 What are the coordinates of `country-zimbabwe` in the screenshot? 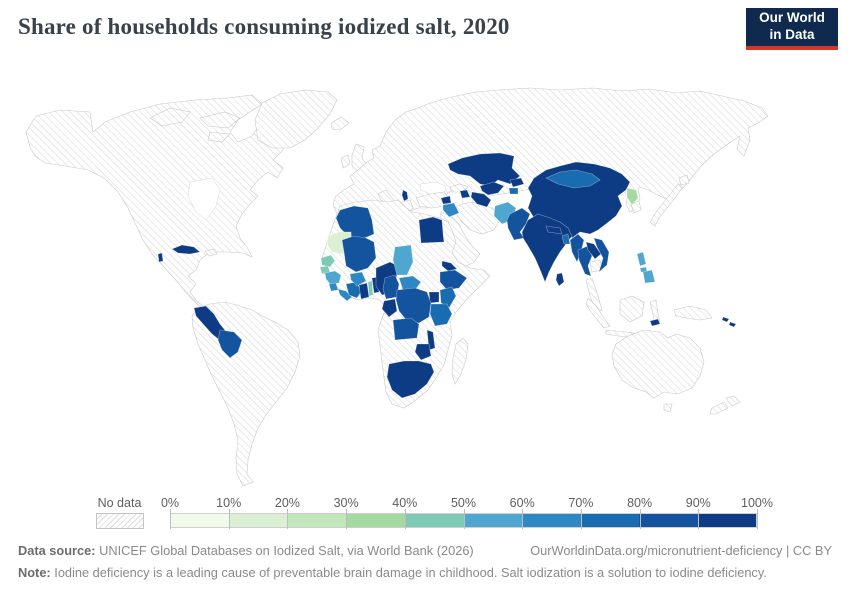 It's located at (423, 352).